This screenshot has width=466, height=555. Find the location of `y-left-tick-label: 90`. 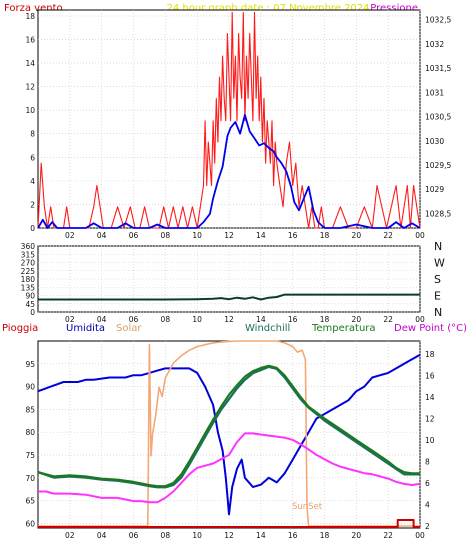

y-left-tick-label: 90 is located at coordinates (30, 296).